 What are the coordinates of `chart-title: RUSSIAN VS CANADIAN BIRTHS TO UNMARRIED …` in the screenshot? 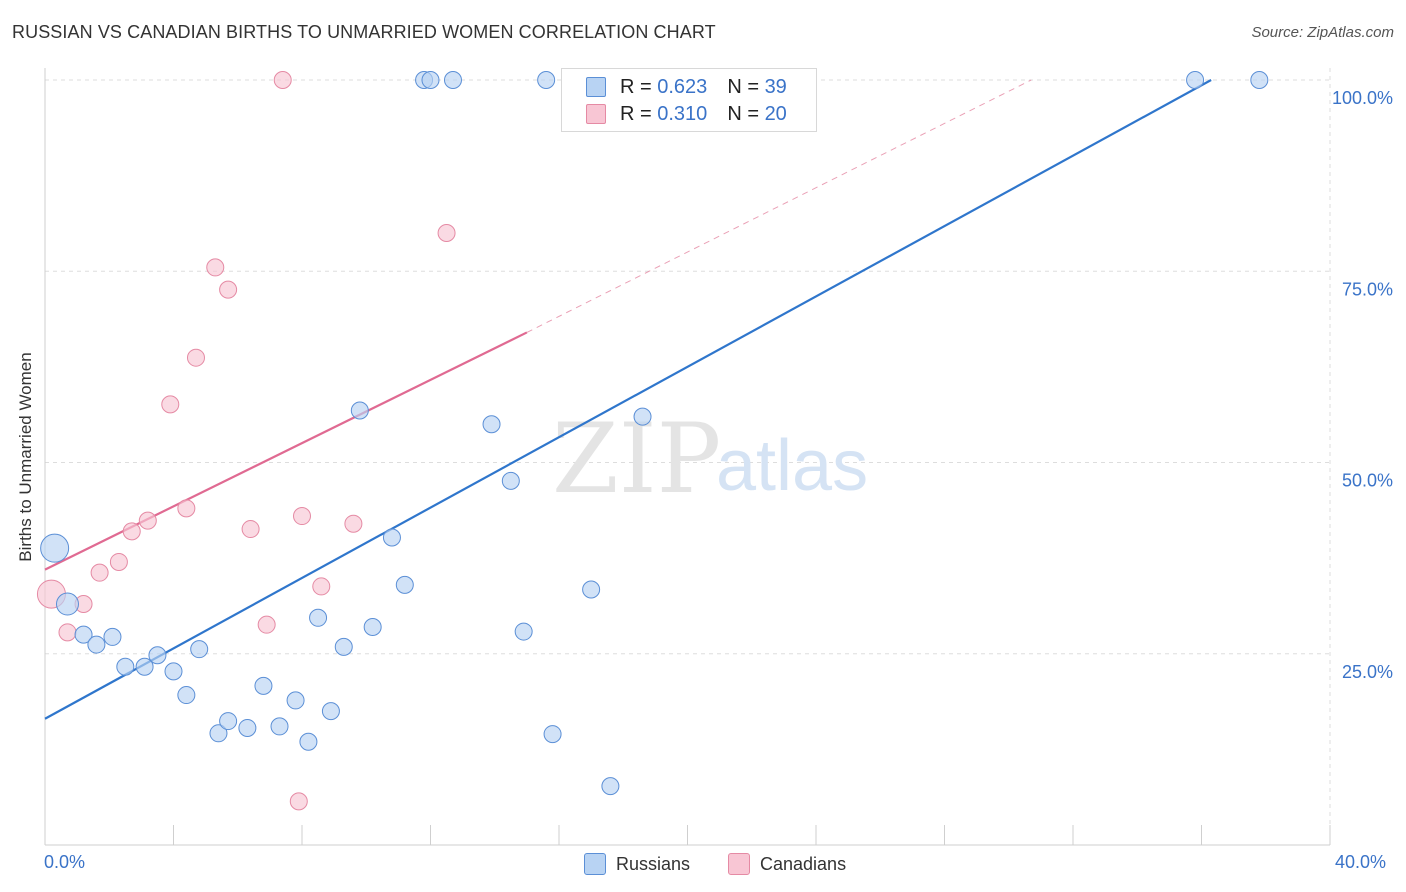 It's located at (364, 32).